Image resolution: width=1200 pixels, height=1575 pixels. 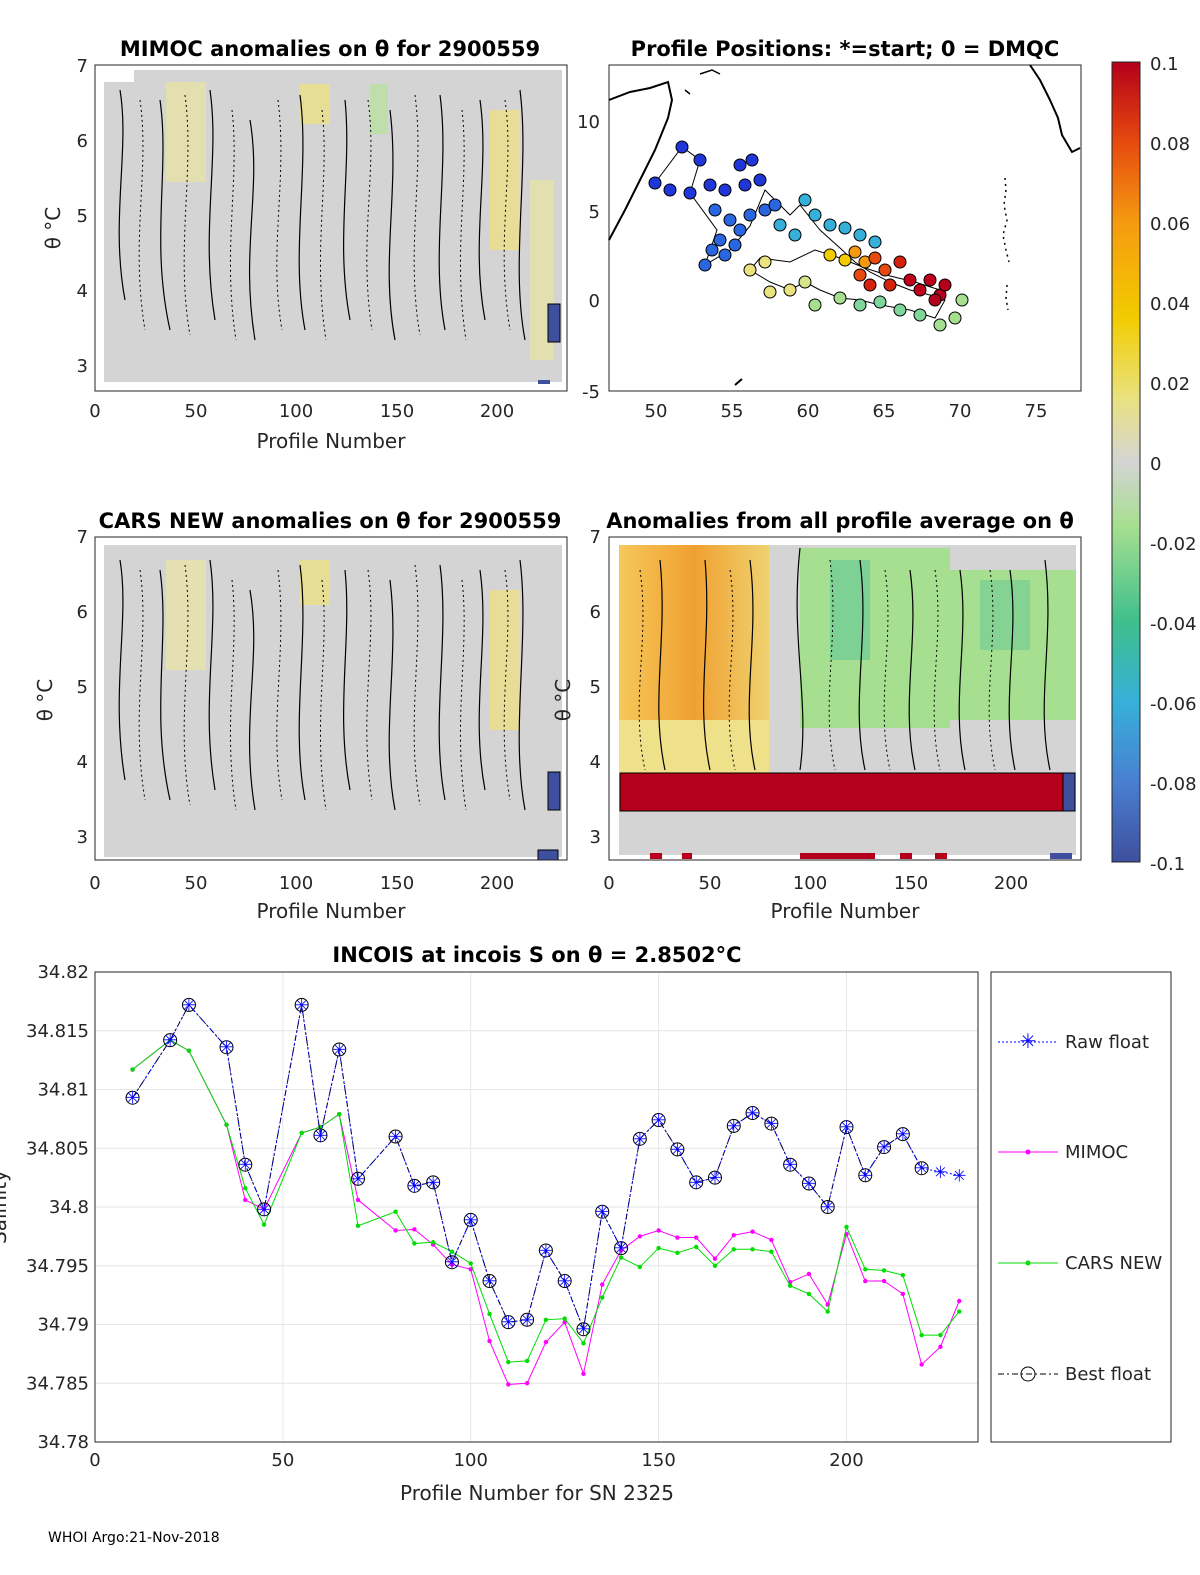 I want to click on mimoc-xtick: 0, so click(x=94, y=411).